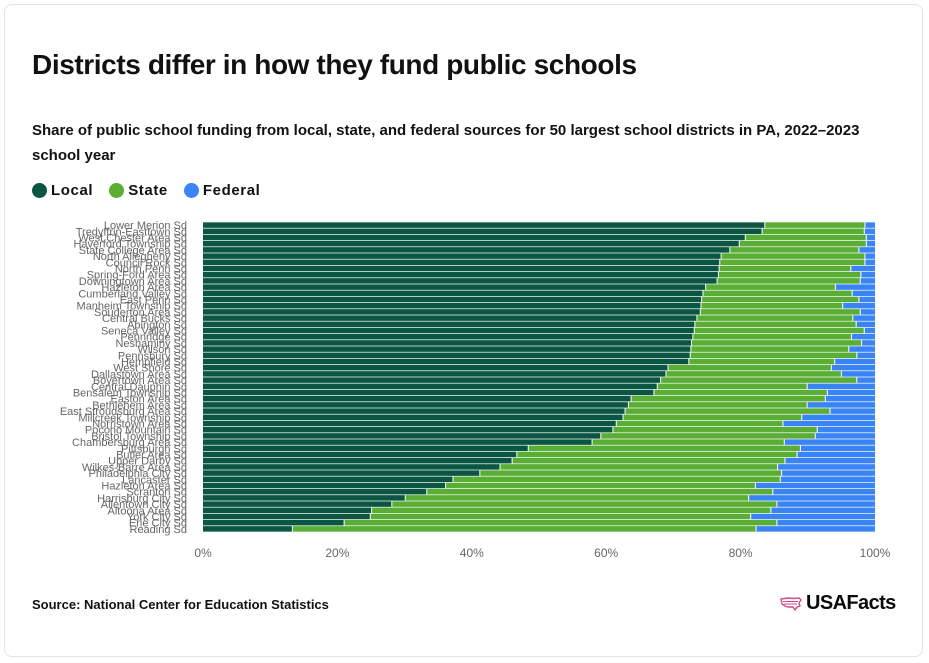  Describe the element at coordinates (123, 412) in the screenshot. I see `category-label: East Stroudsburg Area Sd` at that location.